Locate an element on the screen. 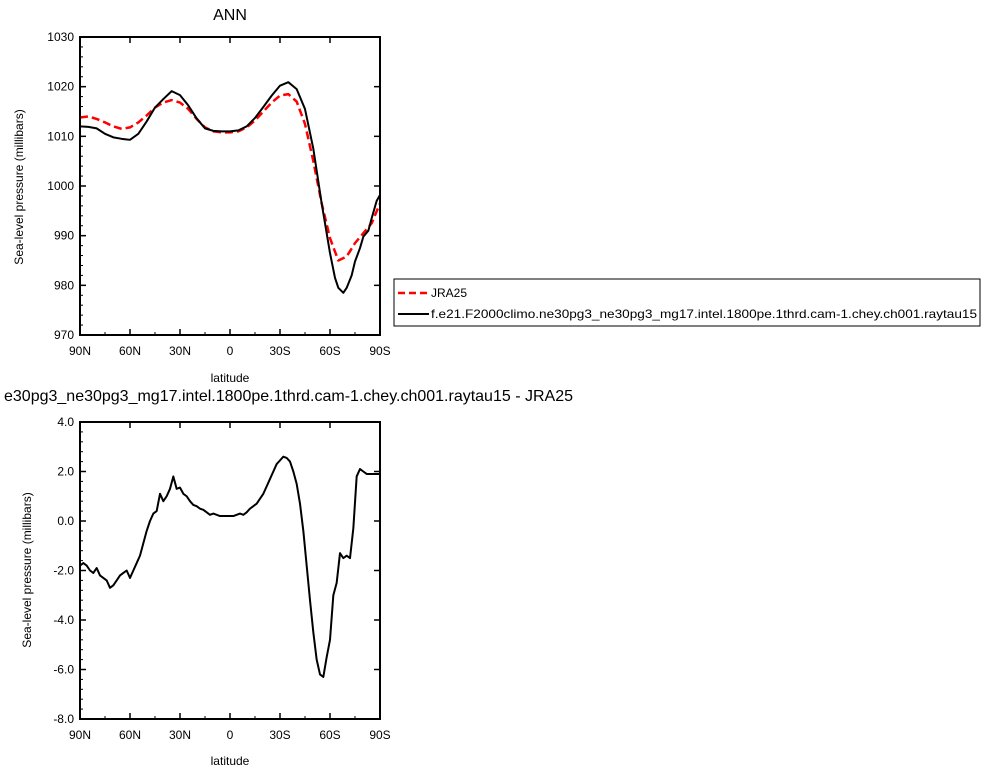 The width and height of the screenshot is (987, 772). top-x-tick-label: 60N is located at coordinates (130, 351).